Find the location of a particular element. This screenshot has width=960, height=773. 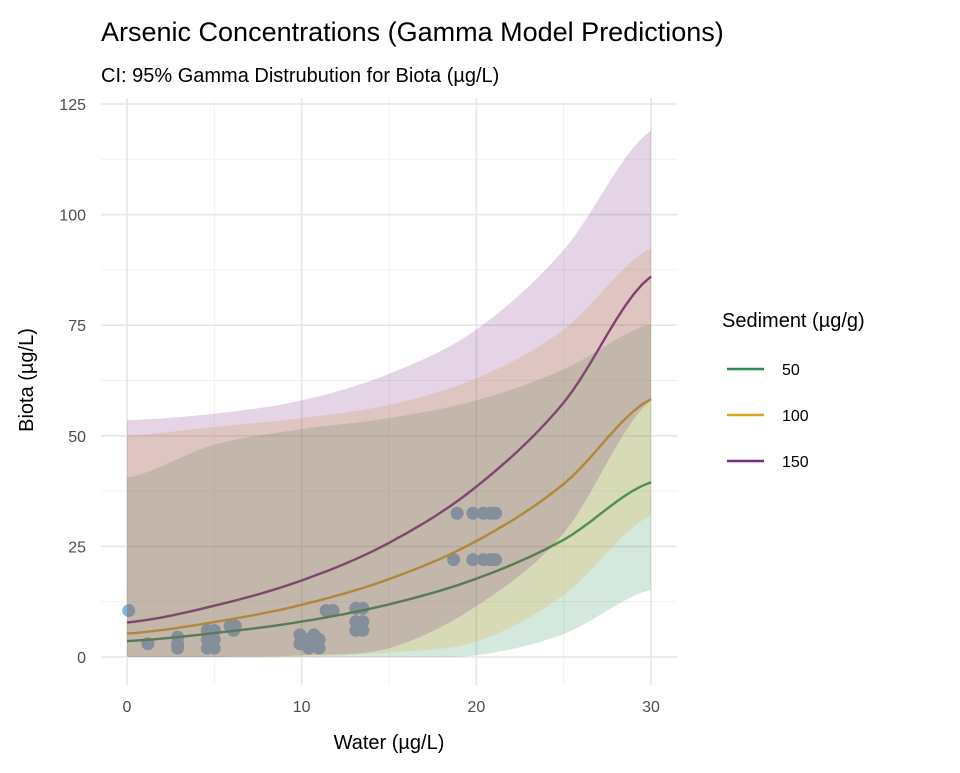

scatter-points is located at coordinates (312, 580).